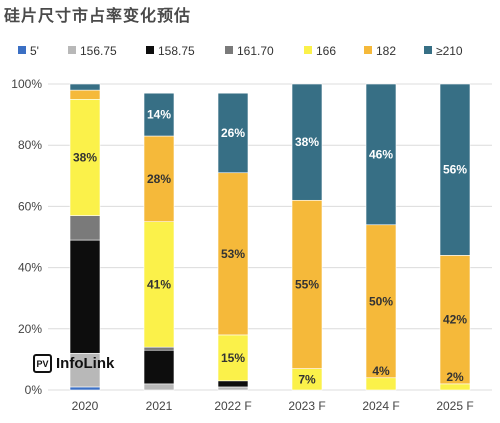 This screenshot has width=500, height=423. Describe the element at coordinates (85, 87) in the screenshot. I see `bar-2020-ge210` at that location.